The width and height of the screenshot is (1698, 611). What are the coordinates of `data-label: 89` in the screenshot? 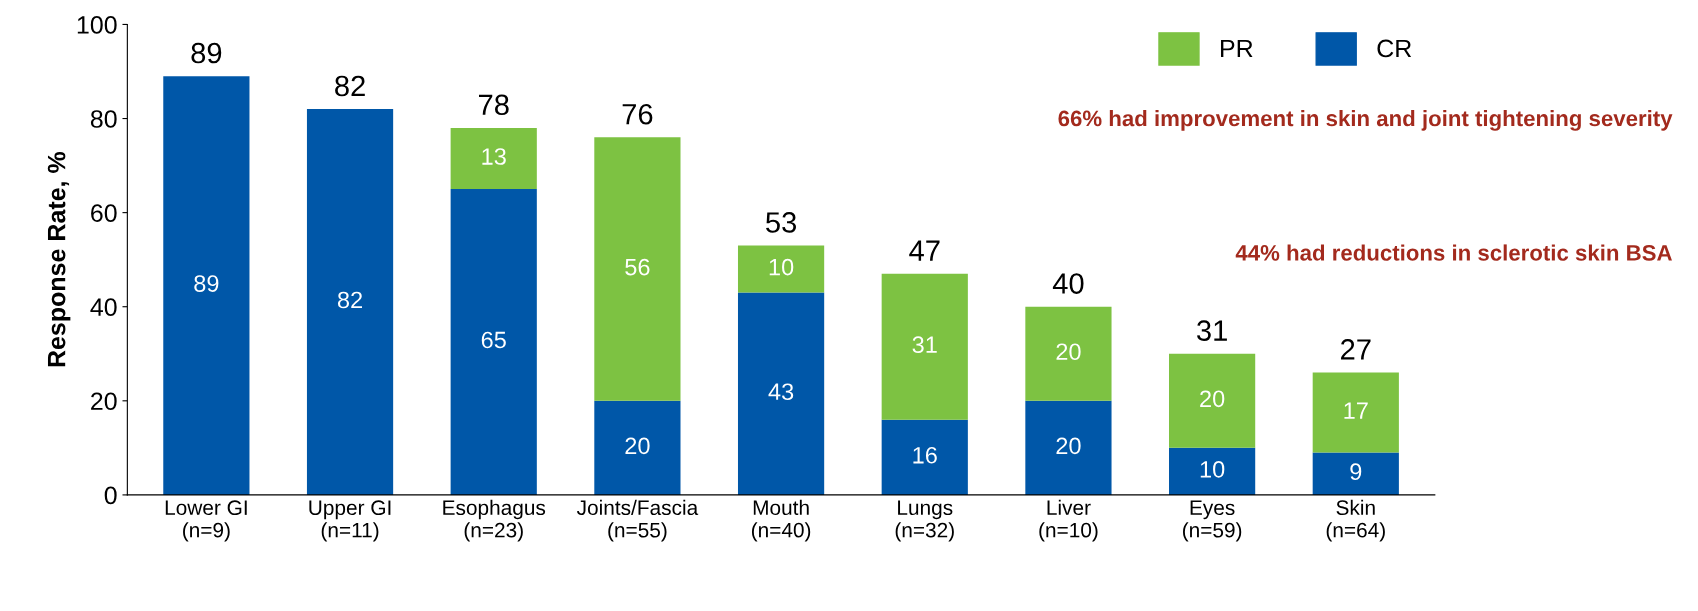 It's located at (206, 283).